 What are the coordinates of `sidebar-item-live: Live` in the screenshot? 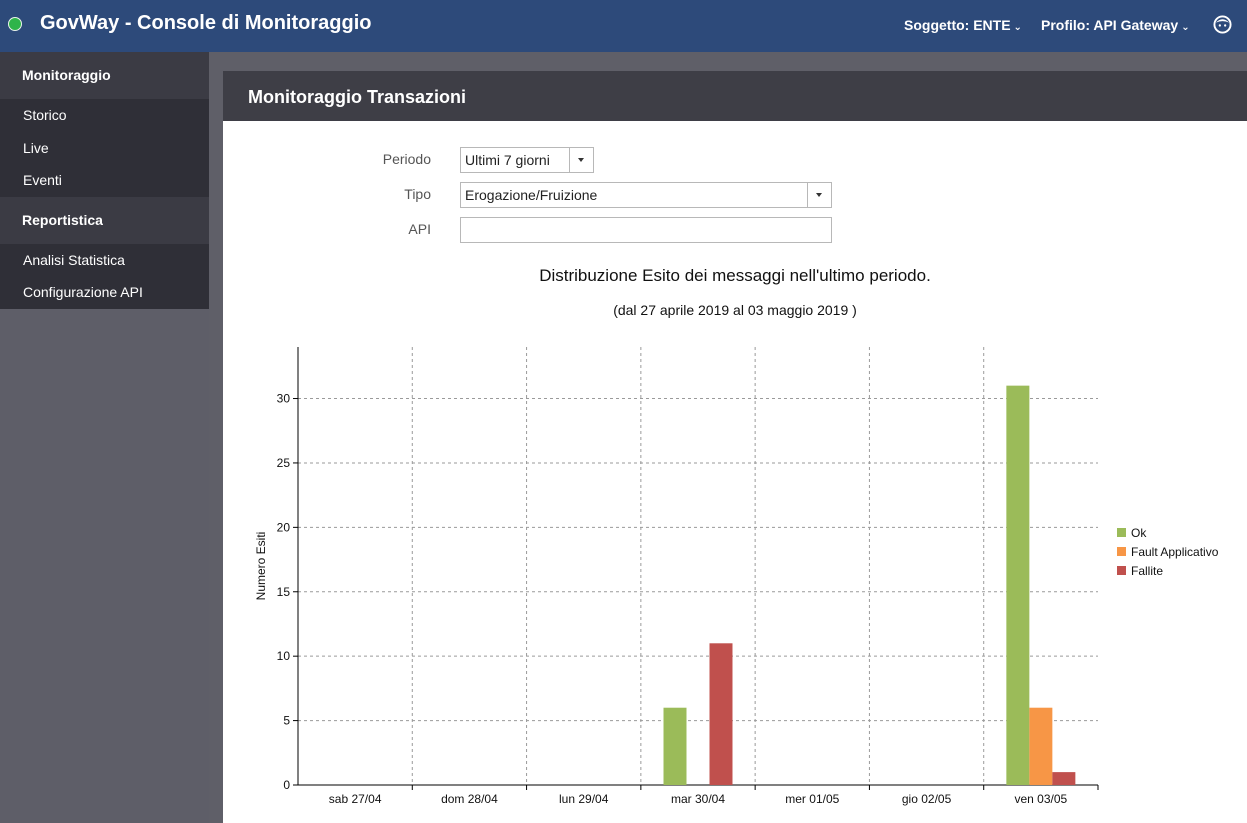 It's located at (104, 147).